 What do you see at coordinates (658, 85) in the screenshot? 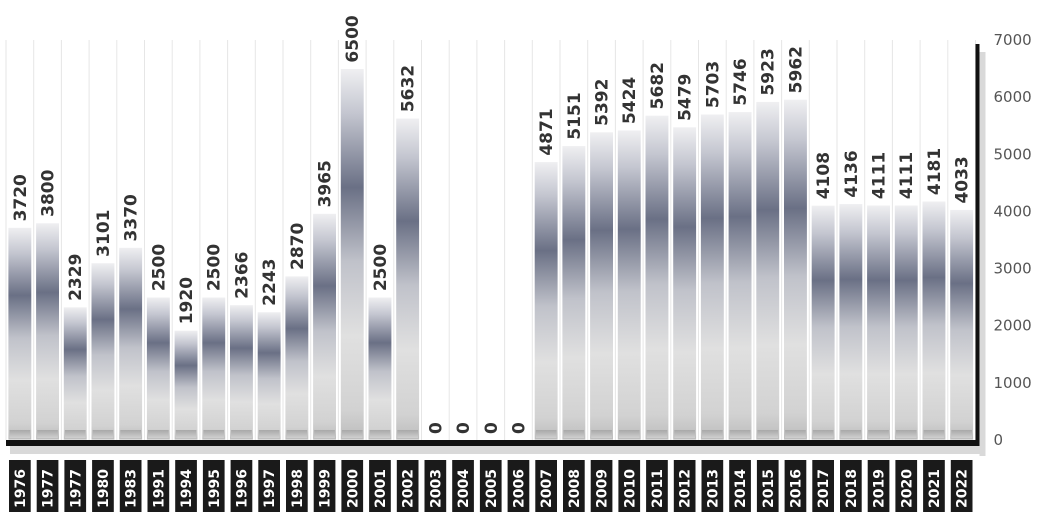
I see `value-label: 5682` at bounding box center [658, 85].